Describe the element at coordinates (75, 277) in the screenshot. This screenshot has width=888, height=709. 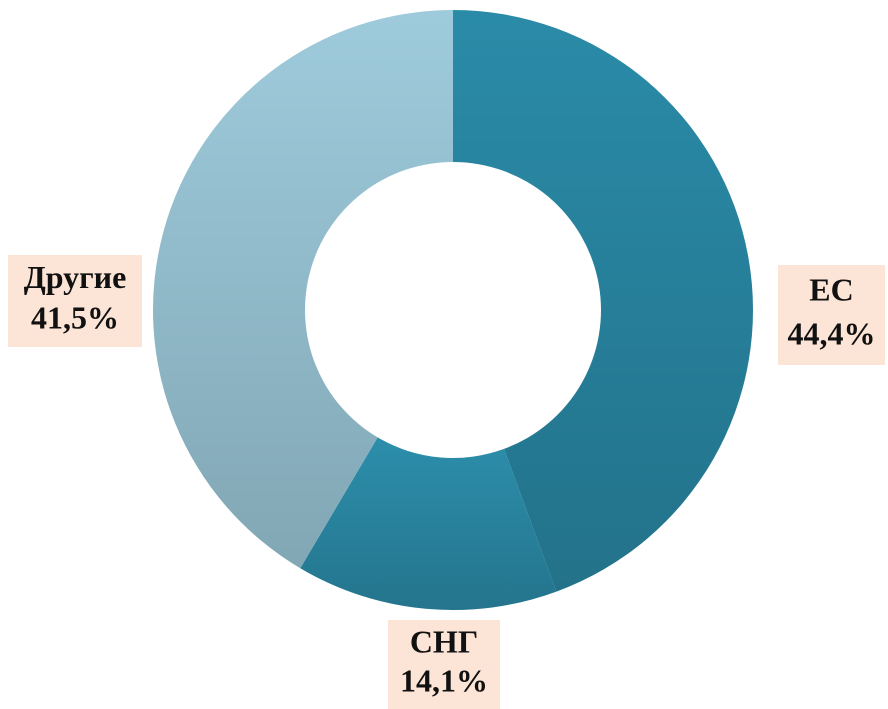
I see `category-label: Другие` at that location.